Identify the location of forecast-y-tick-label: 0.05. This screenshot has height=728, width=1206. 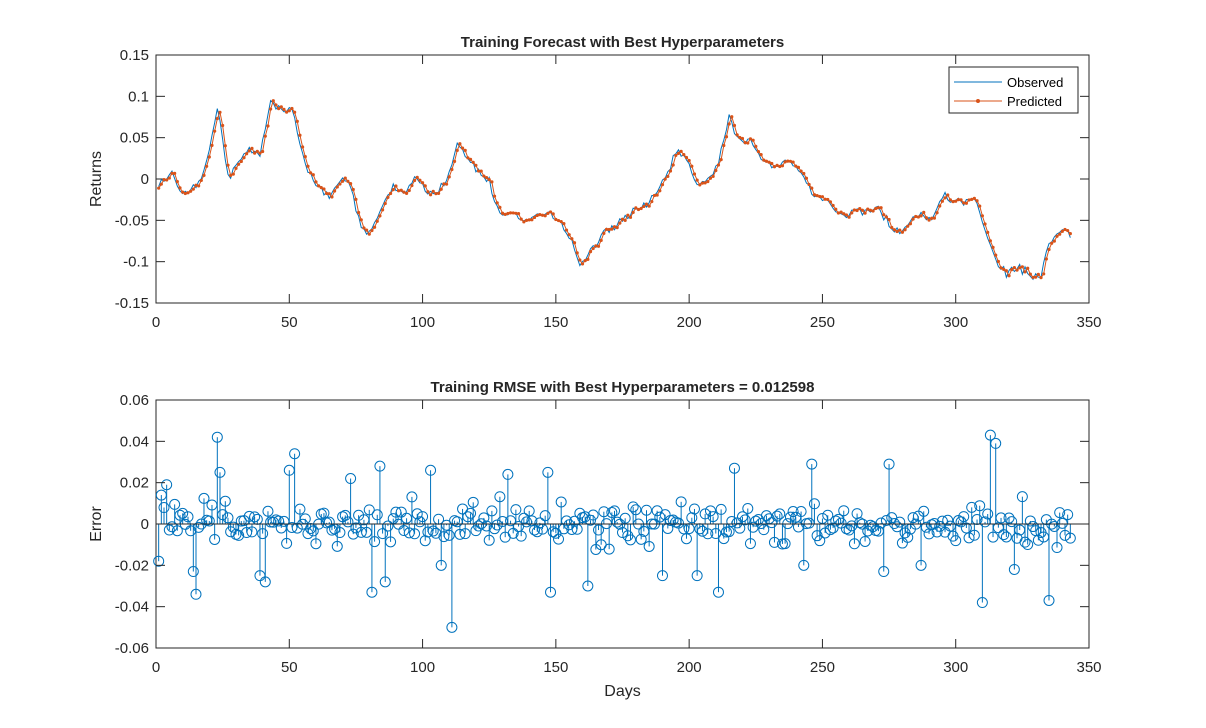
(134, 138).